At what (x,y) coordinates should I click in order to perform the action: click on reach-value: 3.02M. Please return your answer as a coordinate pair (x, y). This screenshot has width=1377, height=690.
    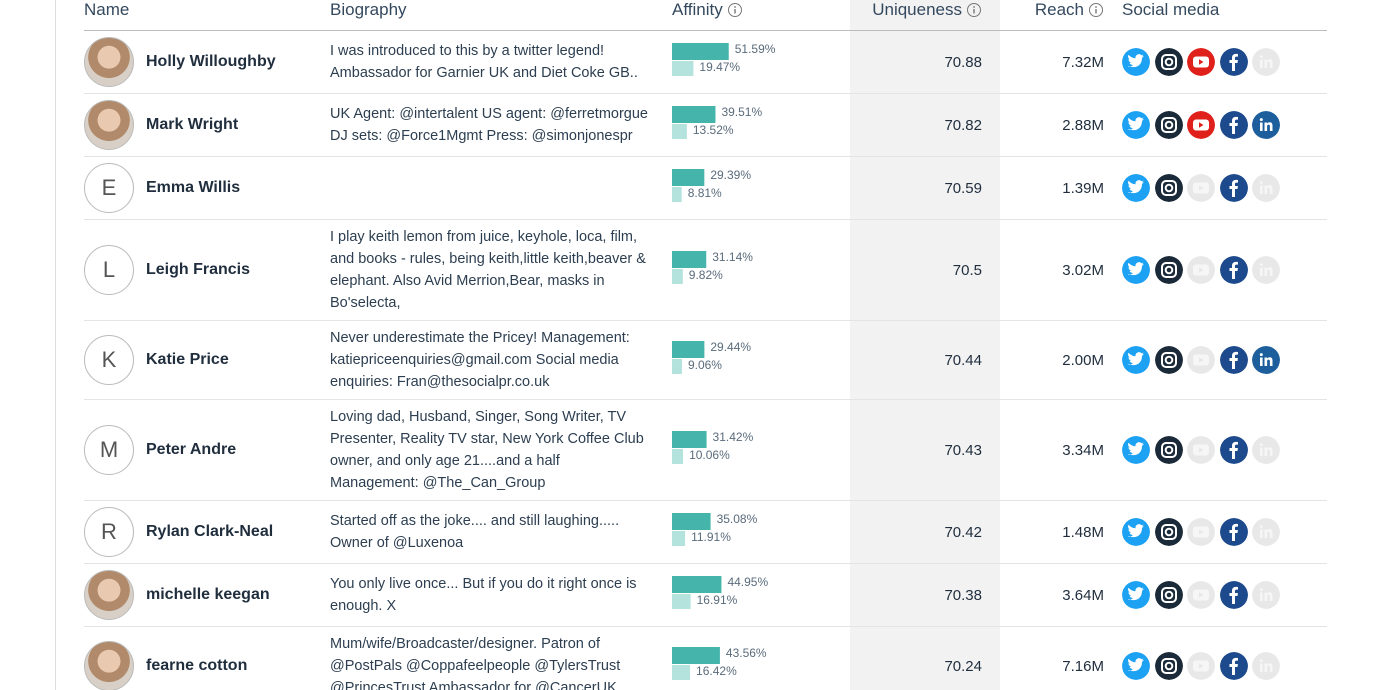
    Looking at the image, I should click on (1083, 270).